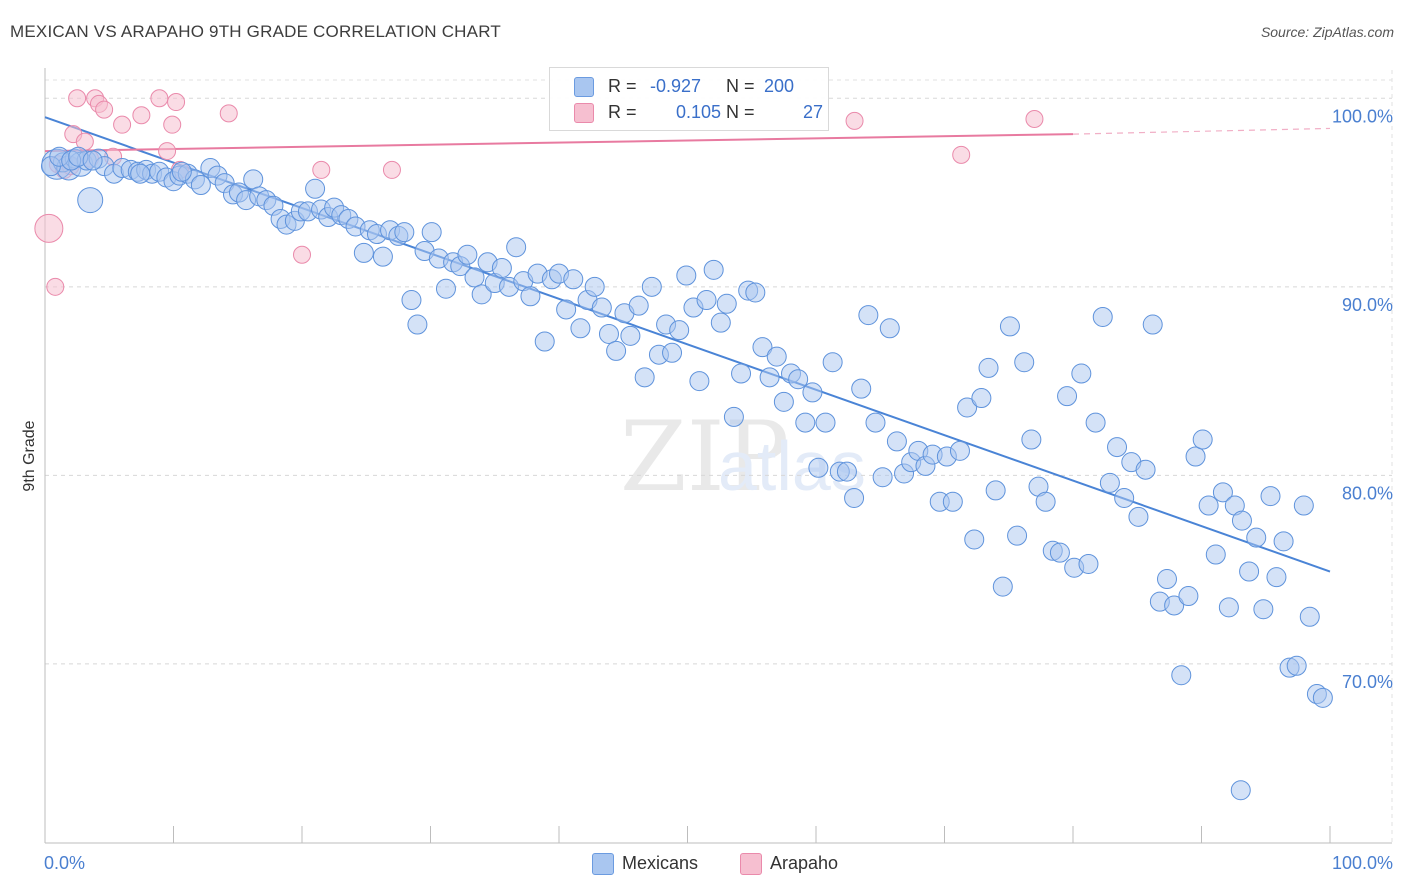  I want to click on correlation-legend: R = -0.927 N = 200 R = 0.105 N = 27, so click(689, 99).